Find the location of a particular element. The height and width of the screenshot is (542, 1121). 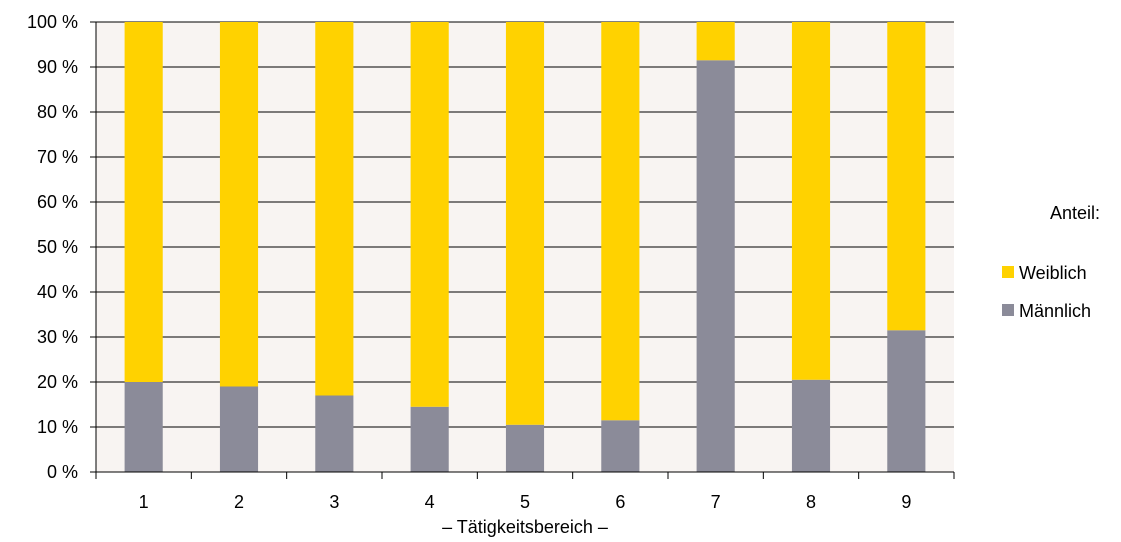

x-axis-title: – Tätigkeitsbereich – is located at coordinates (525, 527).